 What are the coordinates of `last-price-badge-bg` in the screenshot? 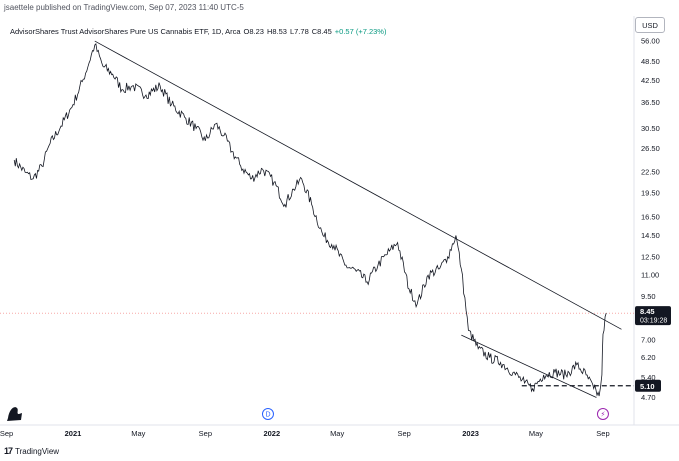 It's located at (653, 316).